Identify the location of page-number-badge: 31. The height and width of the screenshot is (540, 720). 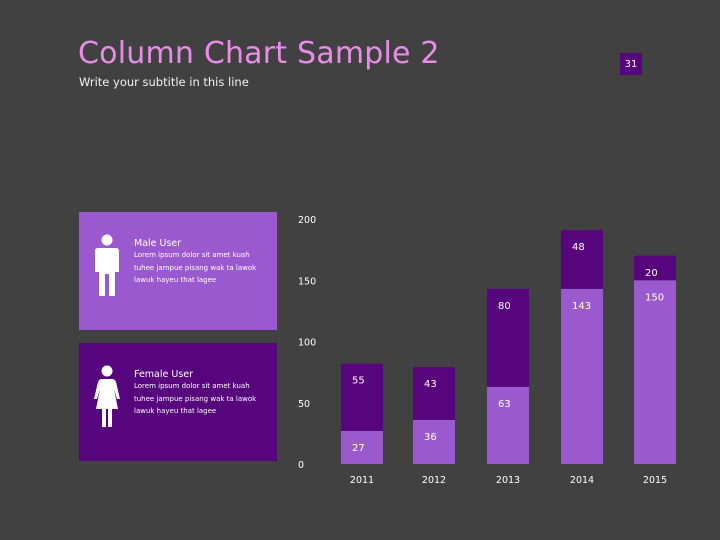
(631, 64).